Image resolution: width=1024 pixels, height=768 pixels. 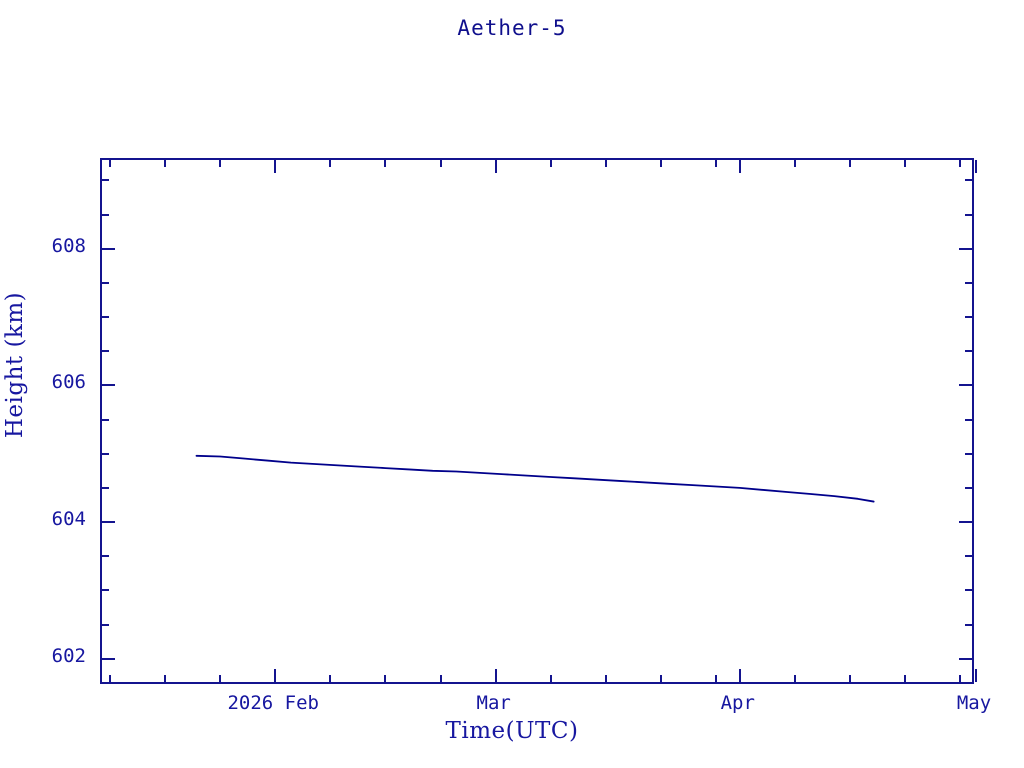 I want to click on x-axis-title: Time(UTC), so click(x=512, y=731).